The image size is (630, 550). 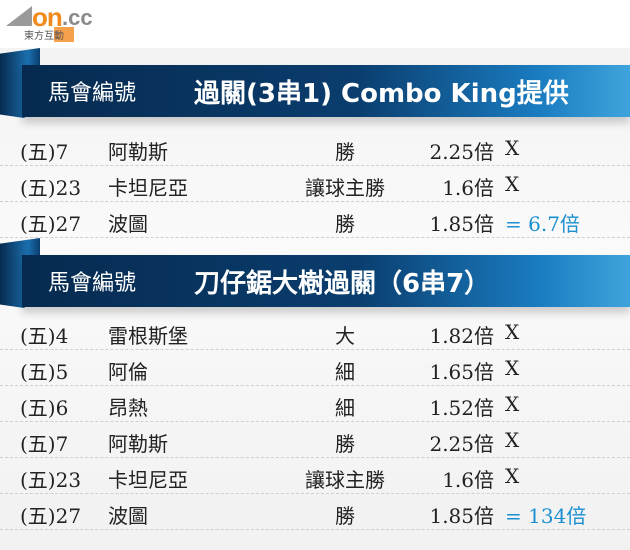 I want to click on row-team: 阿倫, so click(x=128, y=372).